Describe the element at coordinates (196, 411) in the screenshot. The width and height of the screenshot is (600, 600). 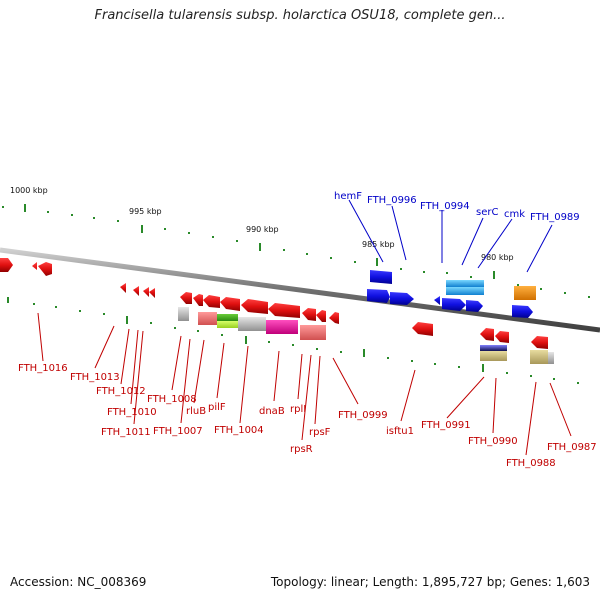
I see `gene-label: rluB` at that location.